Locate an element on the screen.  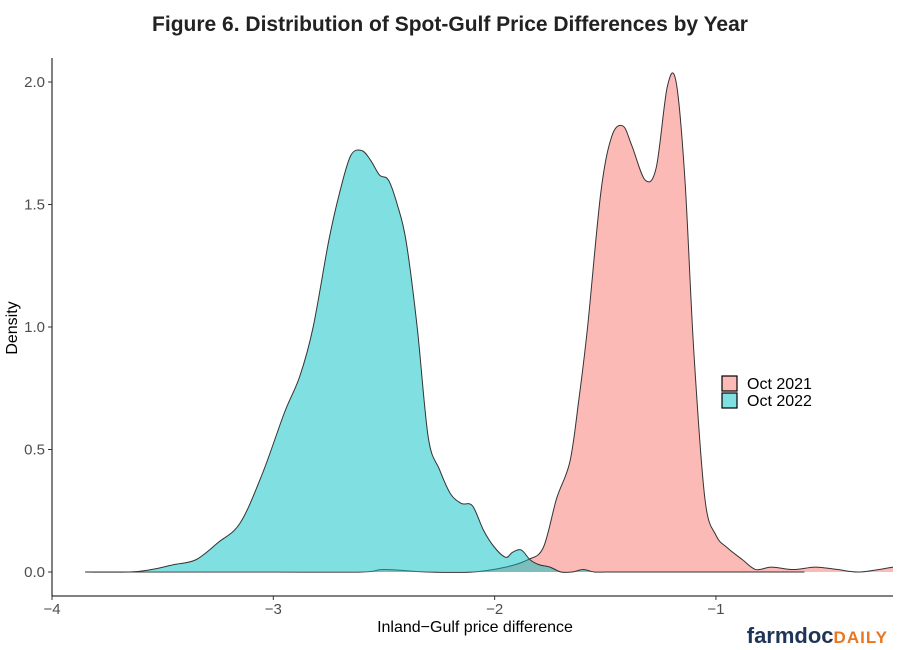
legend-key-oct-2022 is located at coordinates (729, 400).